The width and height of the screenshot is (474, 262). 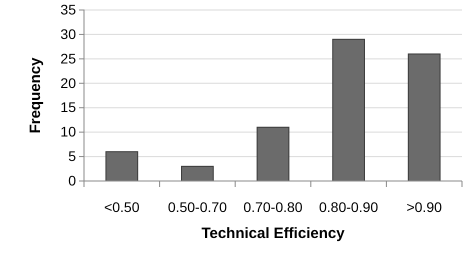 What do you see at coordinates (68, 34) in the screenshot?
I see `y-tick-label: 30` at bounding box center [68, 34].